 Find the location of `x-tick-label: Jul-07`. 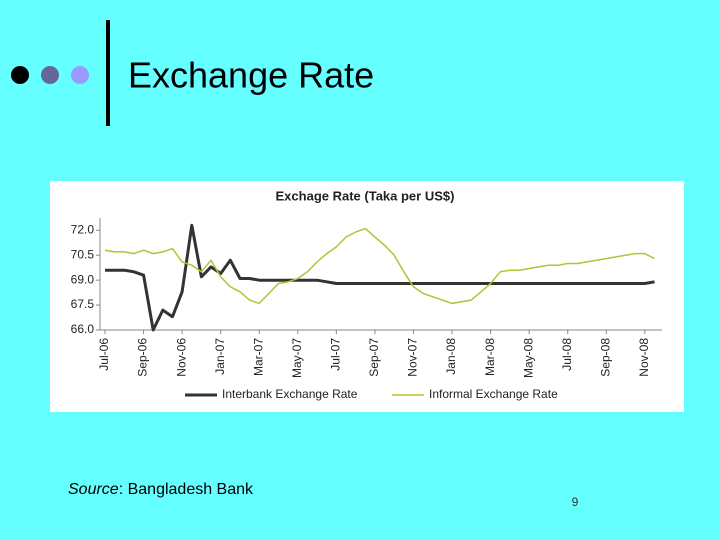

x-tick-label: Jul-07 is located at coordinates (336, 354).